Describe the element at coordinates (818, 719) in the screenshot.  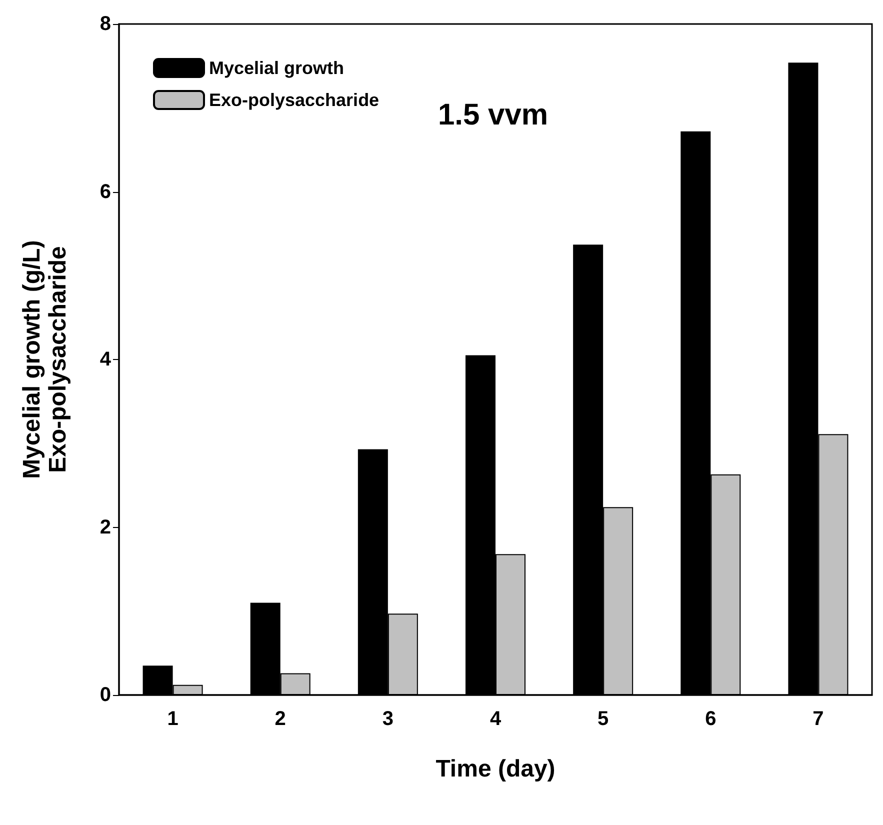
I see `x-tick-label: 7` at that location.